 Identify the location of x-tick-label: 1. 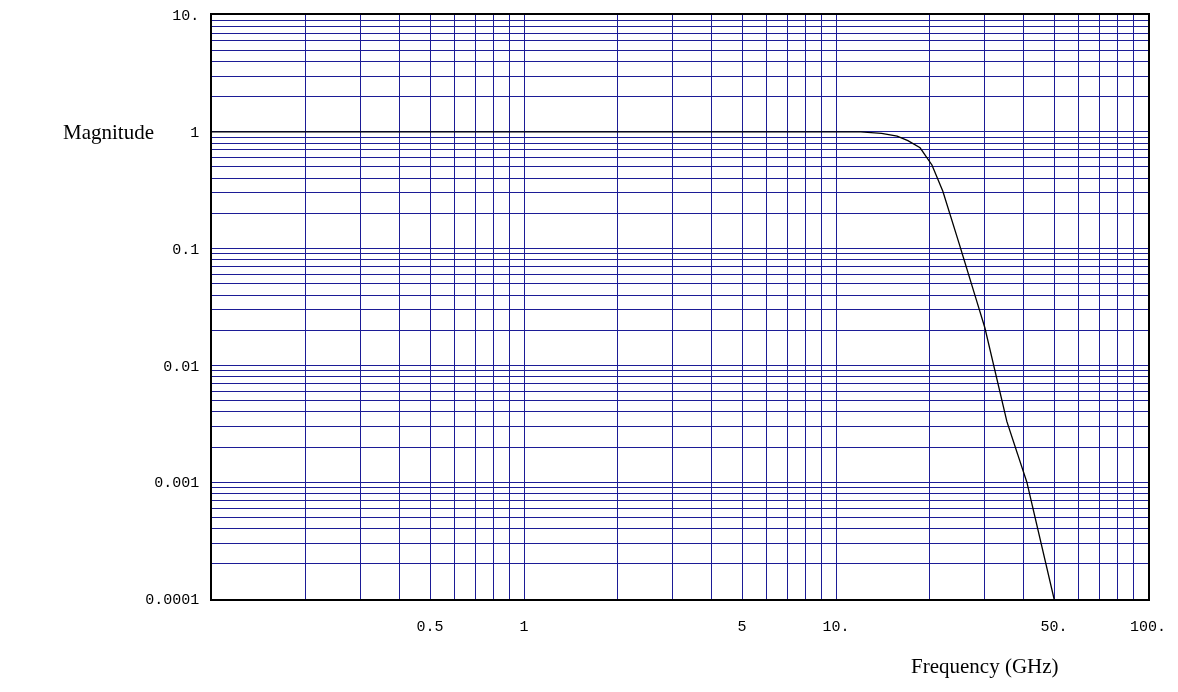
(524, 627).